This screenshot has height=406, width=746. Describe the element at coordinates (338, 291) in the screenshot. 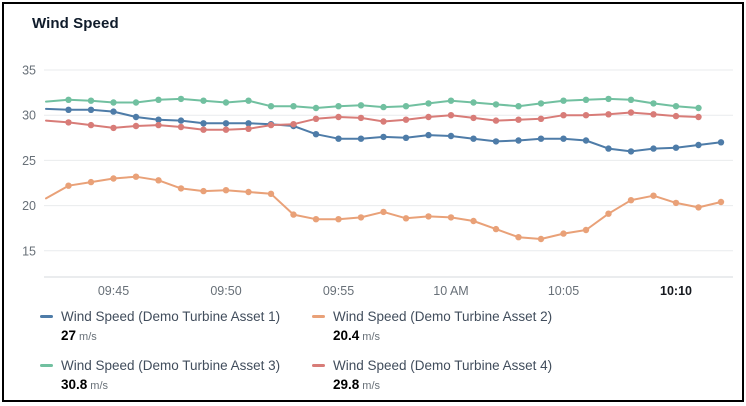

I see `x-tick-label: 09:55` at that location.